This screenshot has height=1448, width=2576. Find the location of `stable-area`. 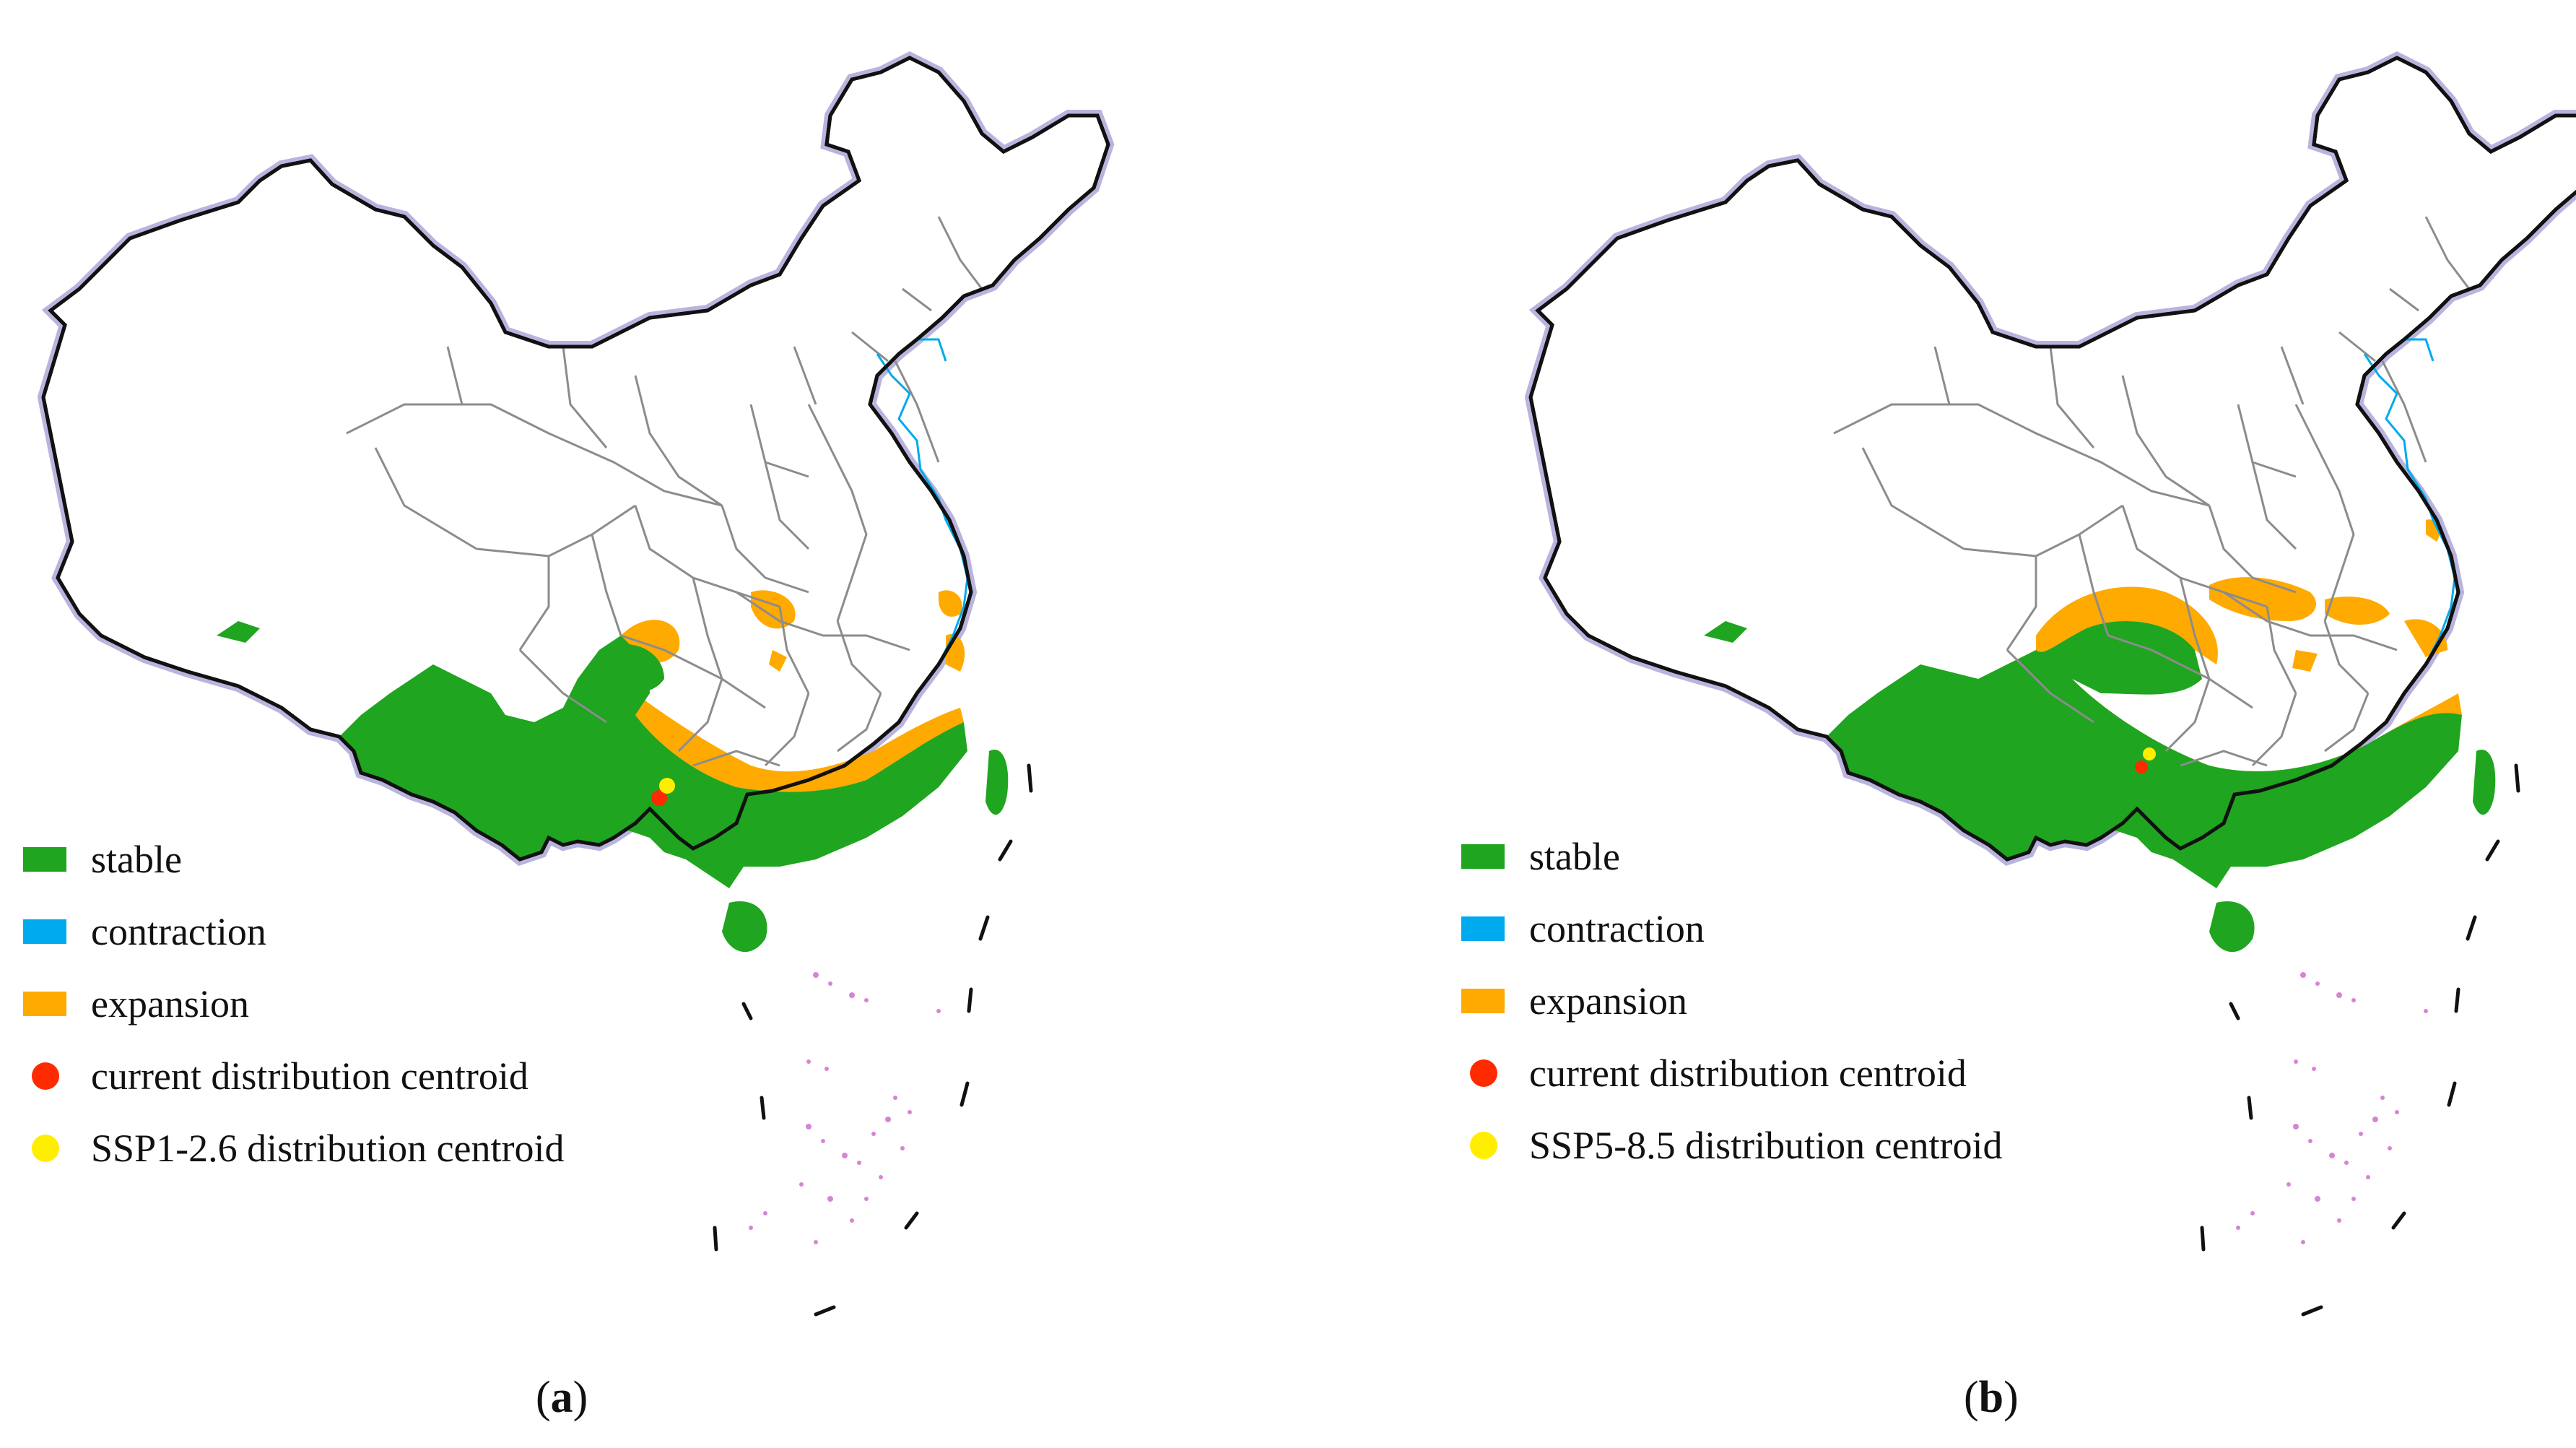

stable-area is located at coordinates (613, 787).